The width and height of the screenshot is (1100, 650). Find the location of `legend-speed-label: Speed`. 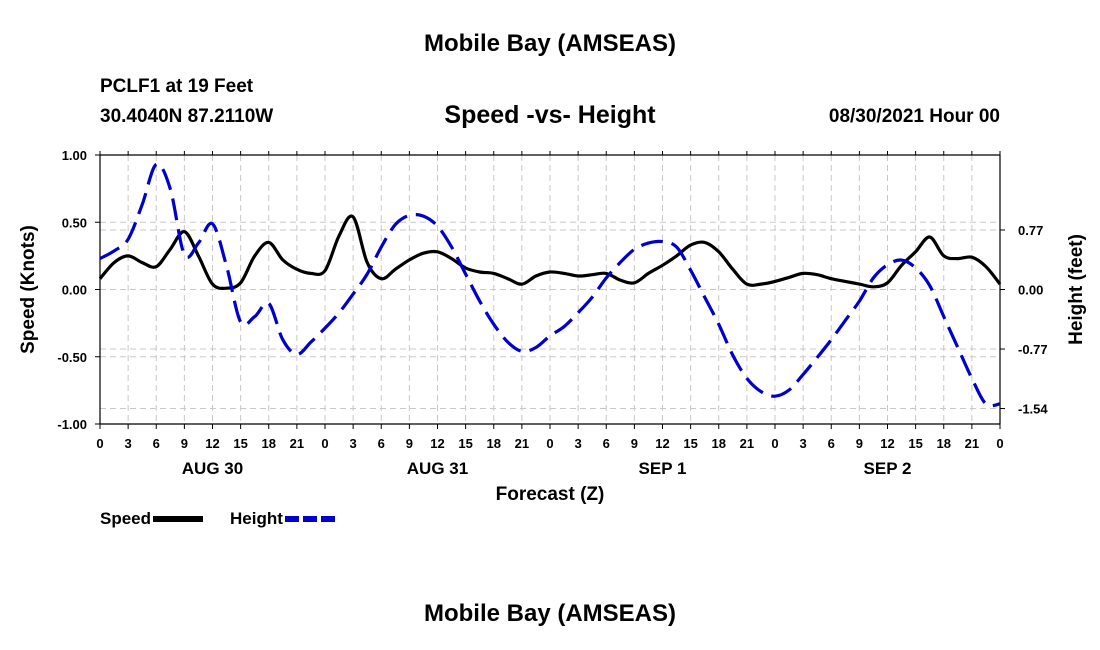

legend-speed-label: Speed is located at coordinates (126, 518).